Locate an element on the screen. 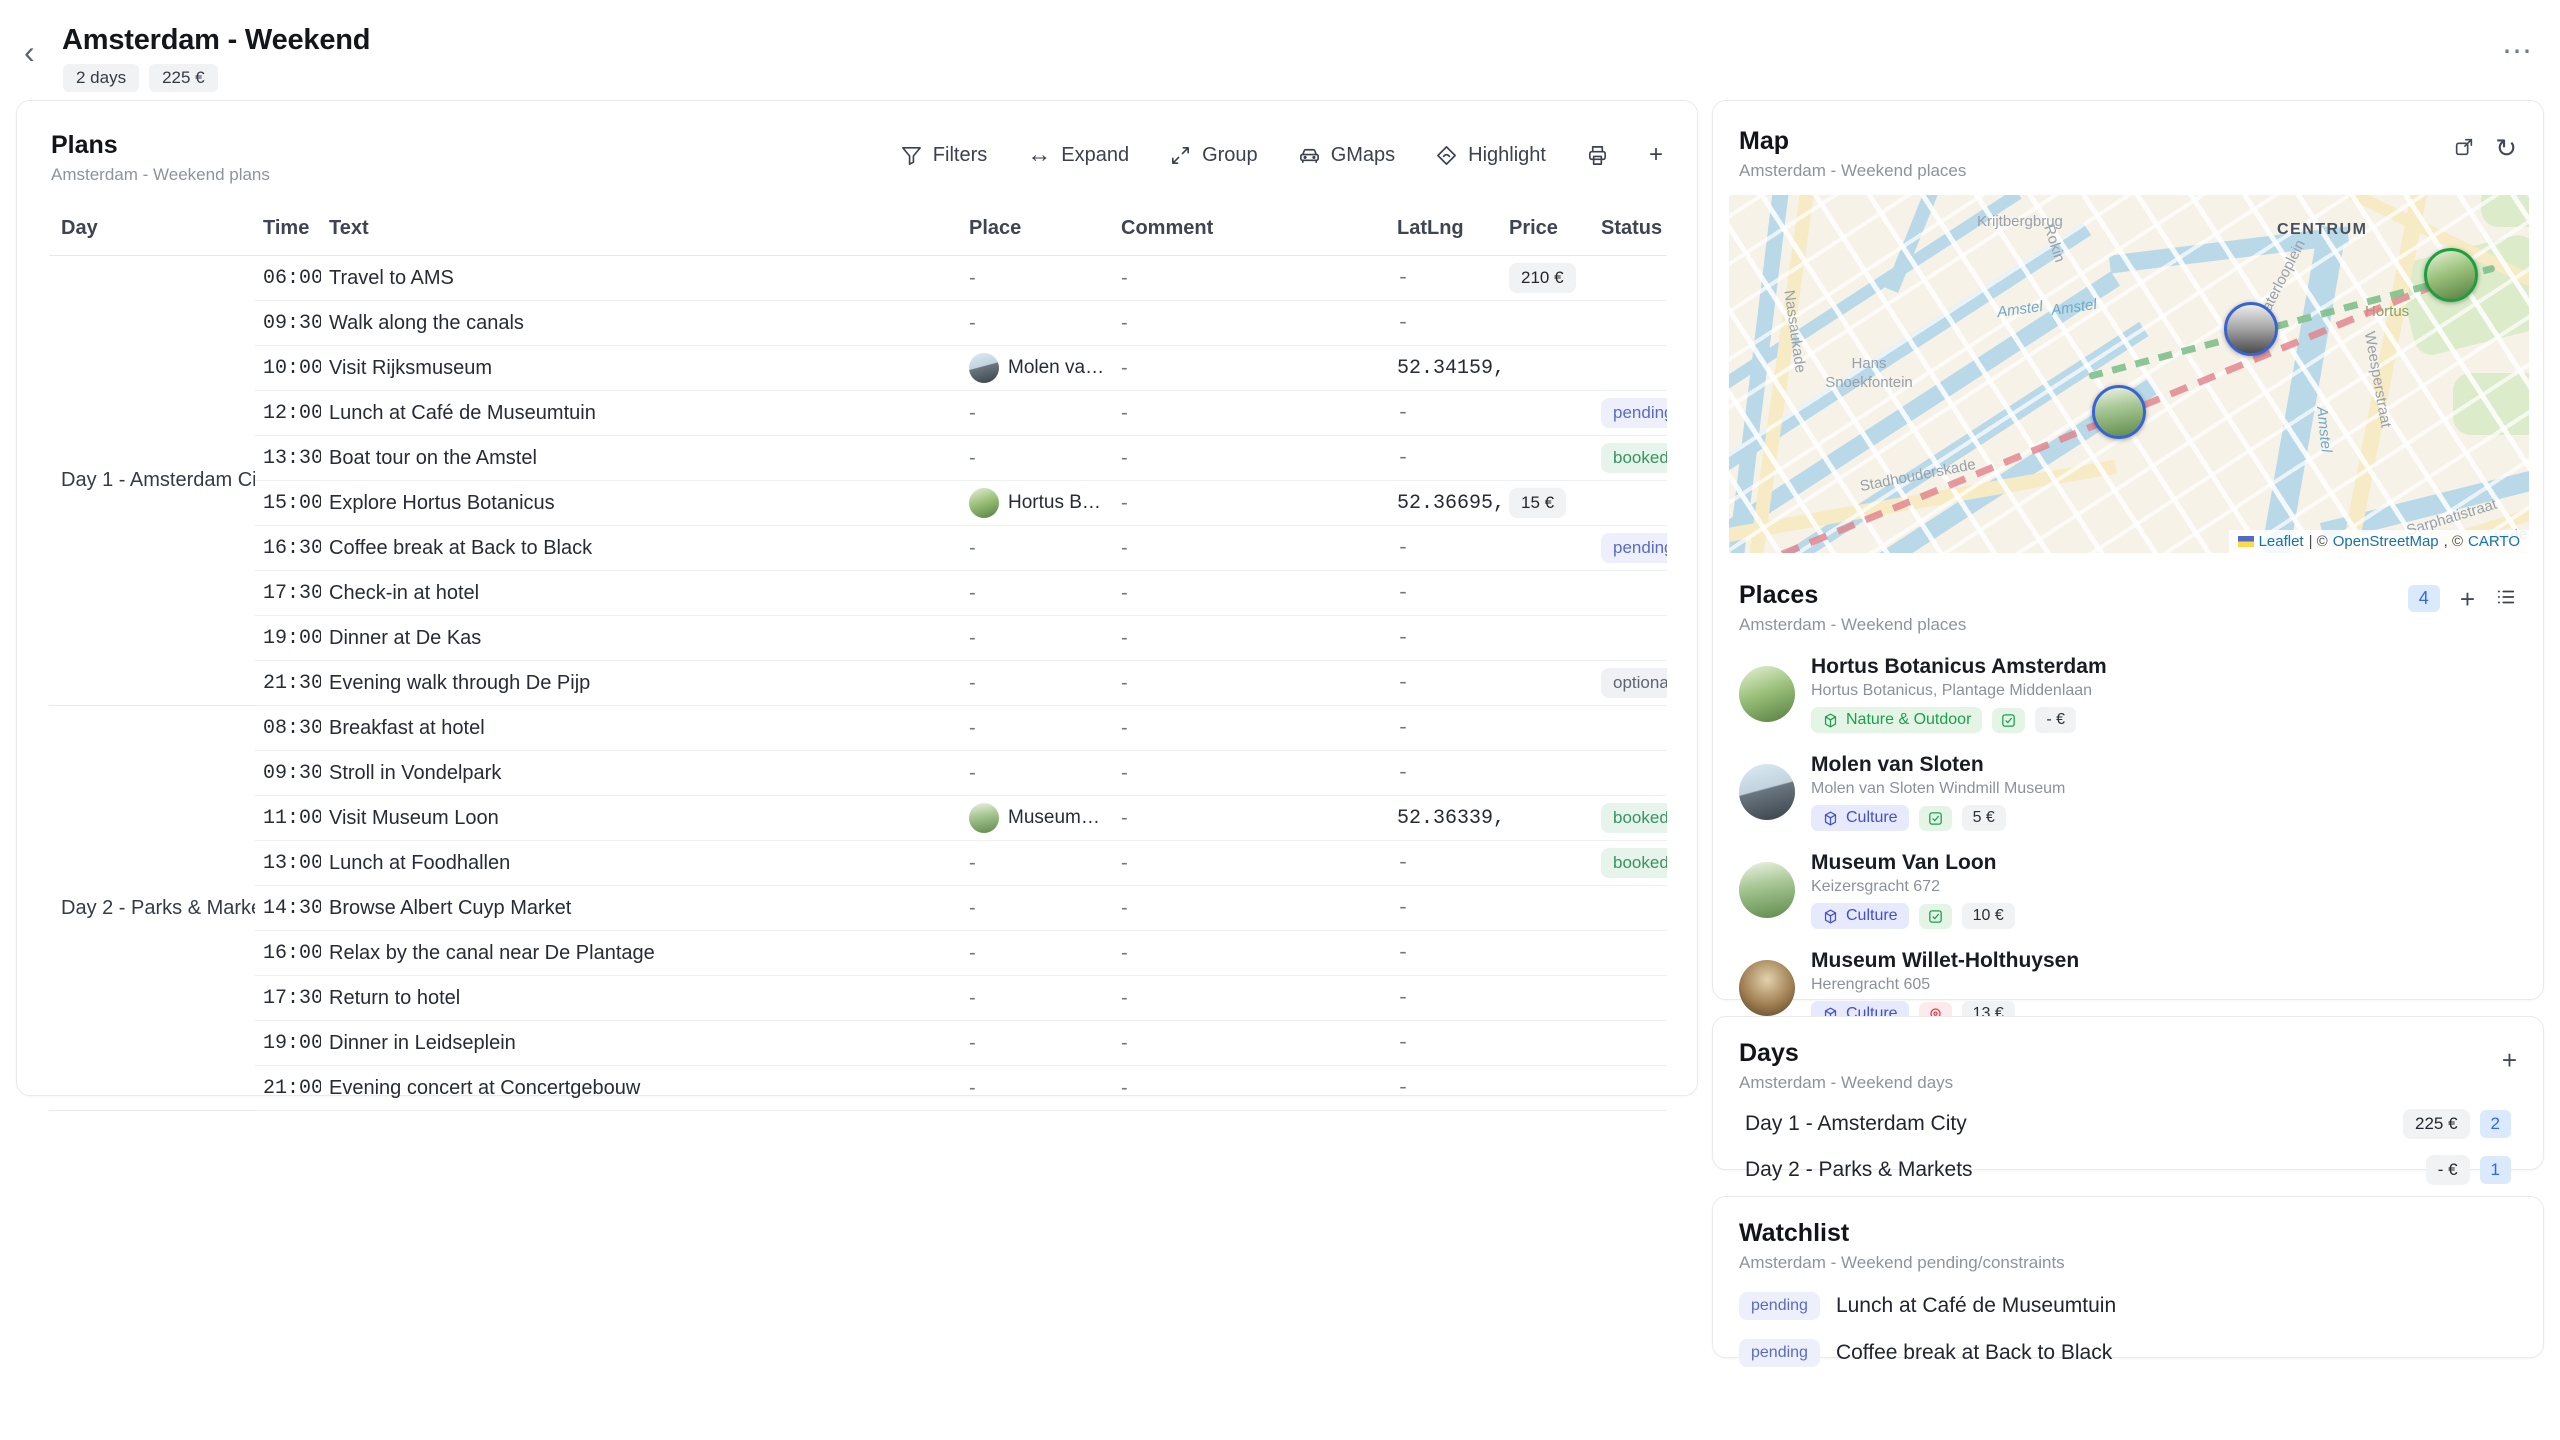 The height and width of the screenshot is (1440, 2560). plan-status: pending is located at coordinates (1630, 548).